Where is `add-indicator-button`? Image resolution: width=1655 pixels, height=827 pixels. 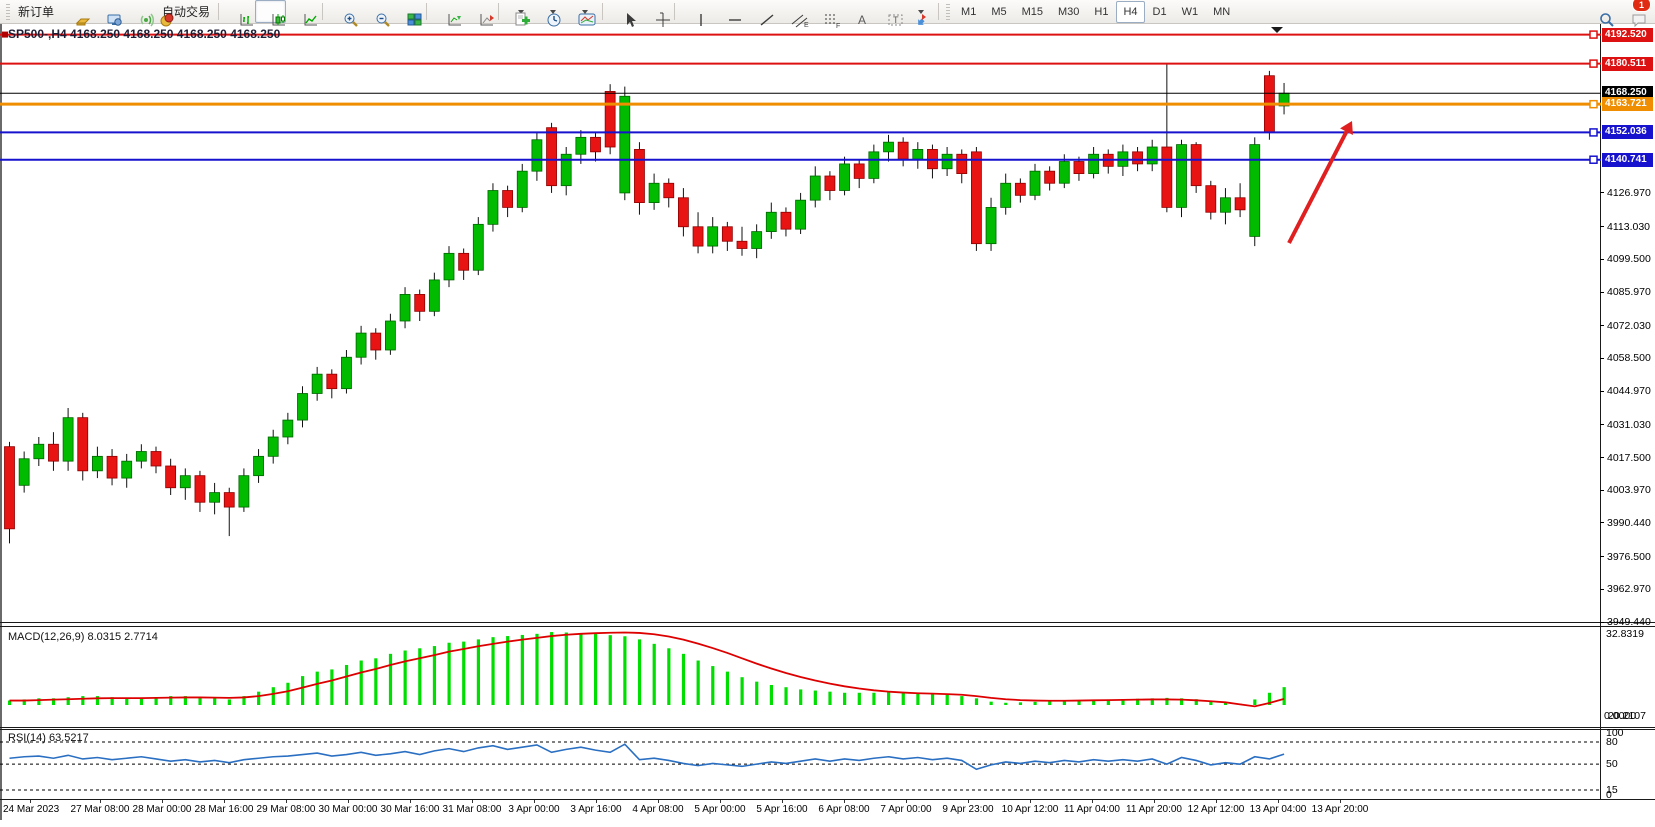 add-indicator-button is located at coordinates (518, 12).